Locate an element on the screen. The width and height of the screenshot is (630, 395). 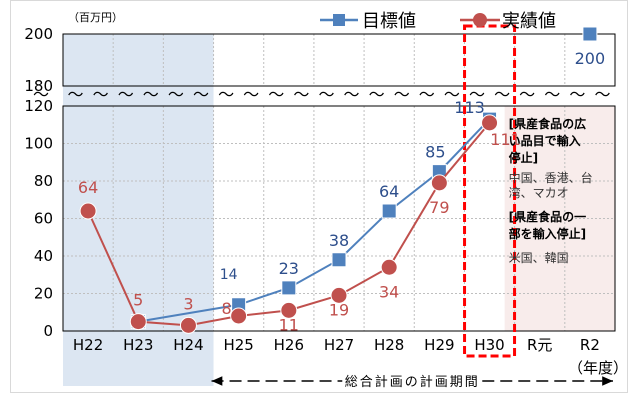
data-label-target: 85 is located at coordinates (435, 152).